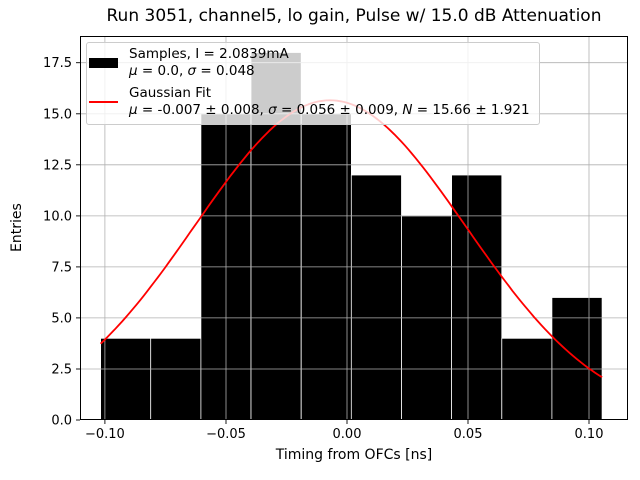  What do you see at coordinates (170, 93) in the screenshot?
I see `legend-text-line: Gaussian Fit` at bounding box center [170, 93].